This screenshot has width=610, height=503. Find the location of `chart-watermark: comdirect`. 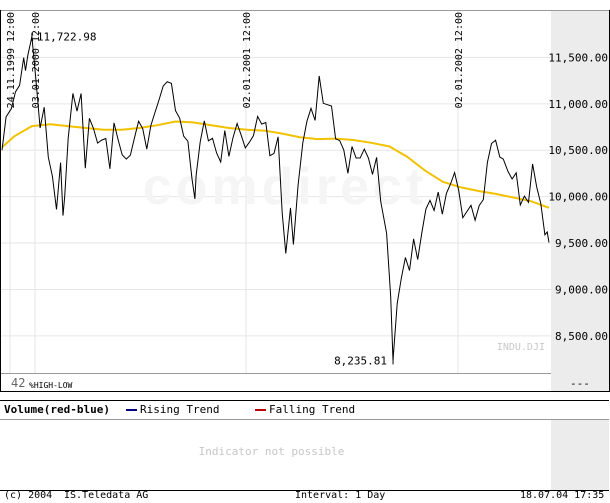

chart-watermark: comdirect is located at coordinates (285, 187).